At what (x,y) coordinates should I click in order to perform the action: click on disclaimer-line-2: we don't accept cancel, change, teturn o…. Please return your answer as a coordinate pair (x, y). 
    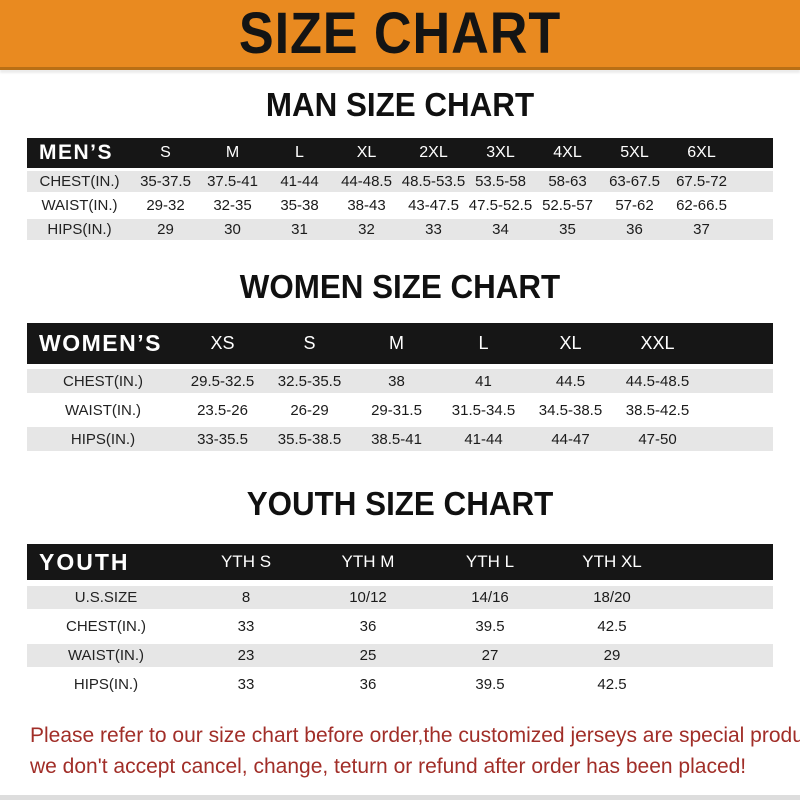
    Looking at the image, I should click on (388, 766).